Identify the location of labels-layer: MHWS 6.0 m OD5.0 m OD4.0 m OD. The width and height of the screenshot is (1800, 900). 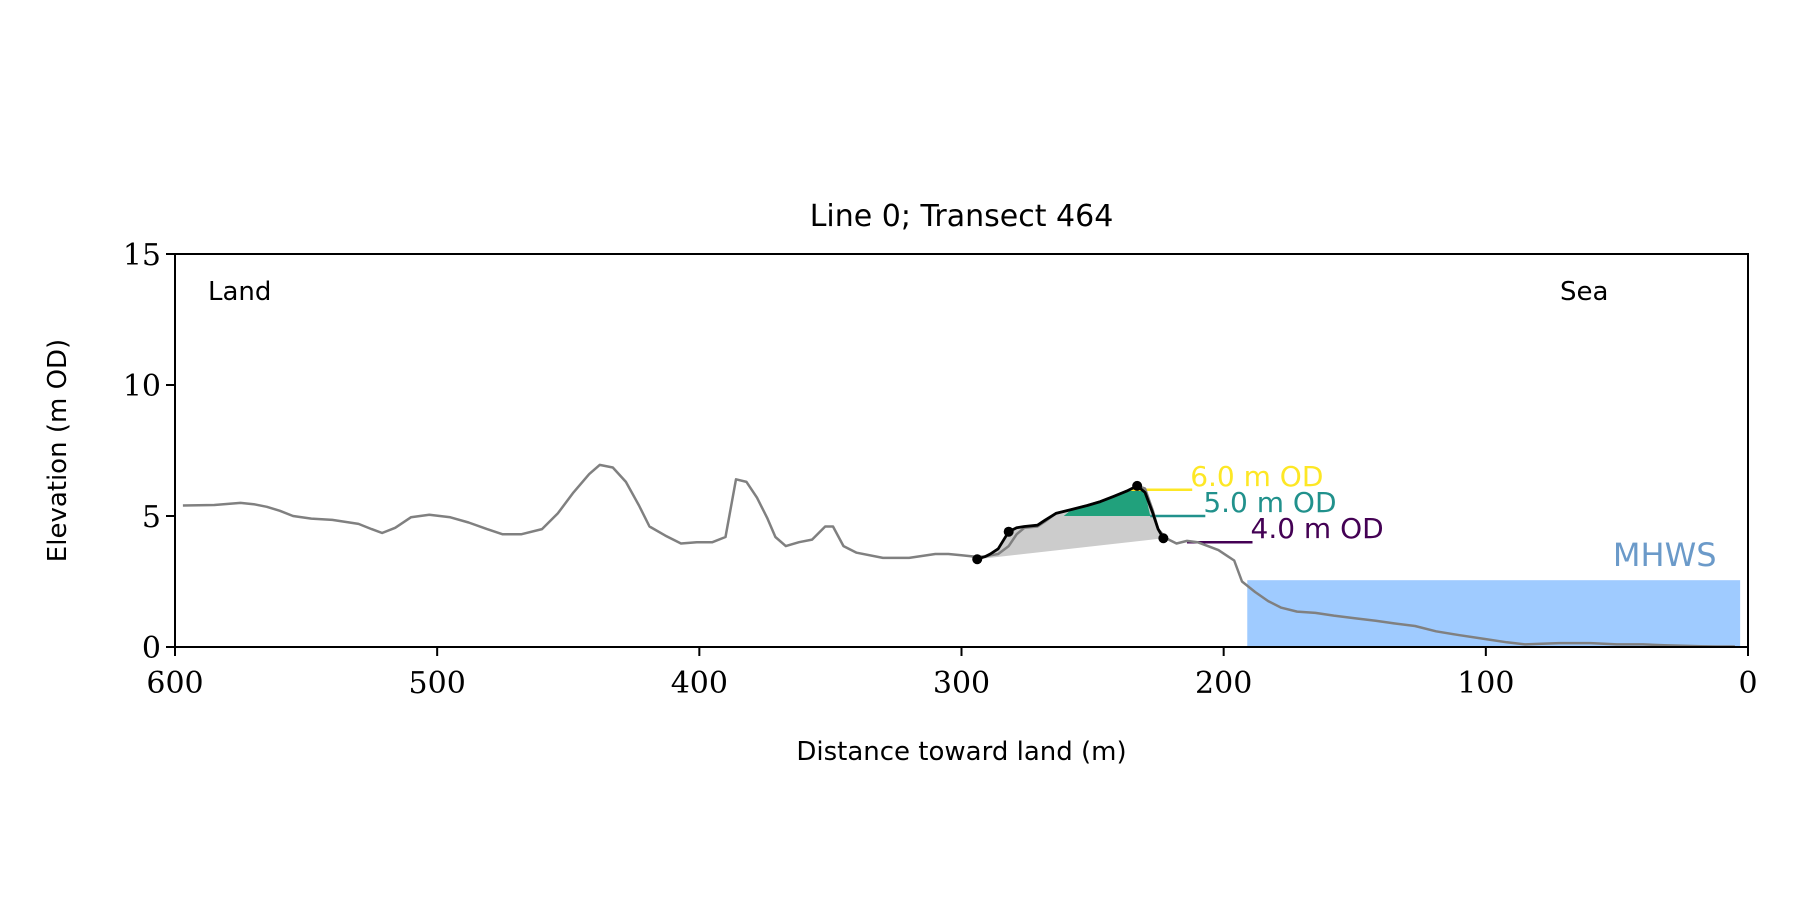
(1453, 517).